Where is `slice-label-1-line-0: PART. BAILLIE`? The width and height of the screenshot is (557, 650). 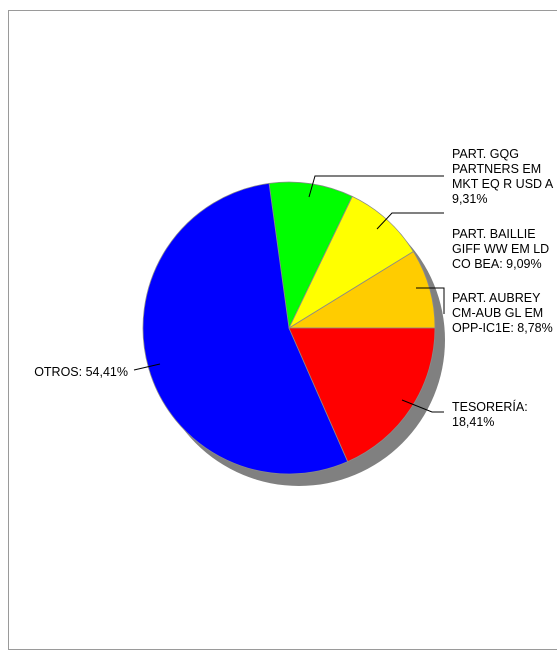 slice-label-1-line-0: PART. BAILLIE is located at coordinates (494, 234).